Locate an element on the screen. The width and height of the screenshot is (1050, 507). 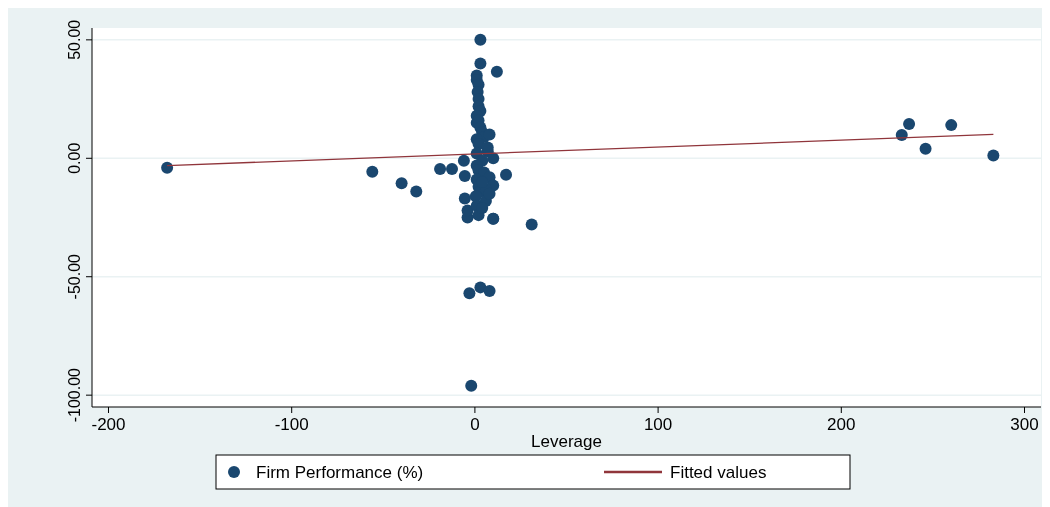
x-tick-label: -200 is located at coordinates (108, 424).